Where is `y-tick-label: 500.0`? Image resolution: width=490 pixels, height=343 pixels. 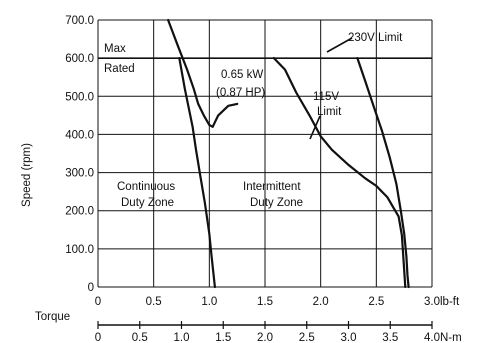
y-tick-label: 500.0 is located at coordinates (79, 97).